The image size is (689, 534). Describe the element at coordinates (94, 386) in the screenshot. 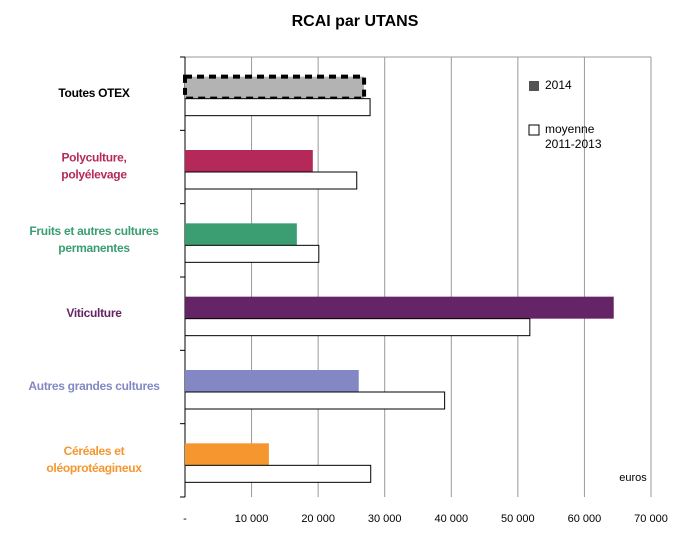

I see `y-tick-label: Autres grandes cultures` at that location.